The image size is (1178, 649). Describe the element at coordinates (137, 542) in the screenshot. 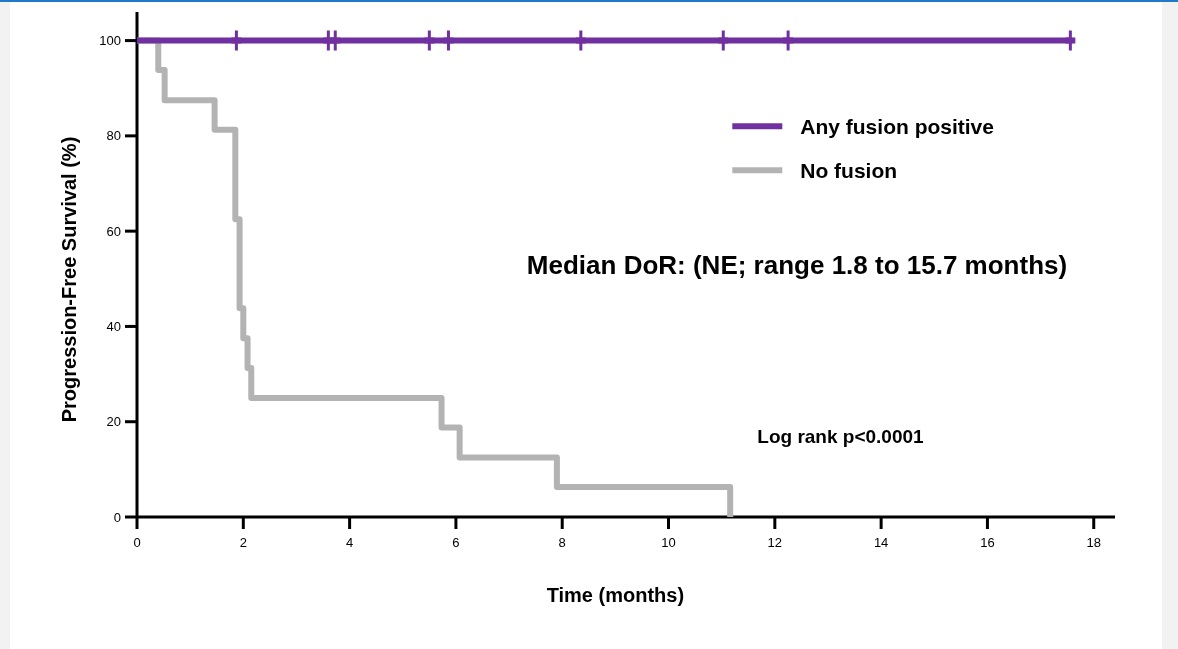

I see `x-tick-label: 0` at that location.